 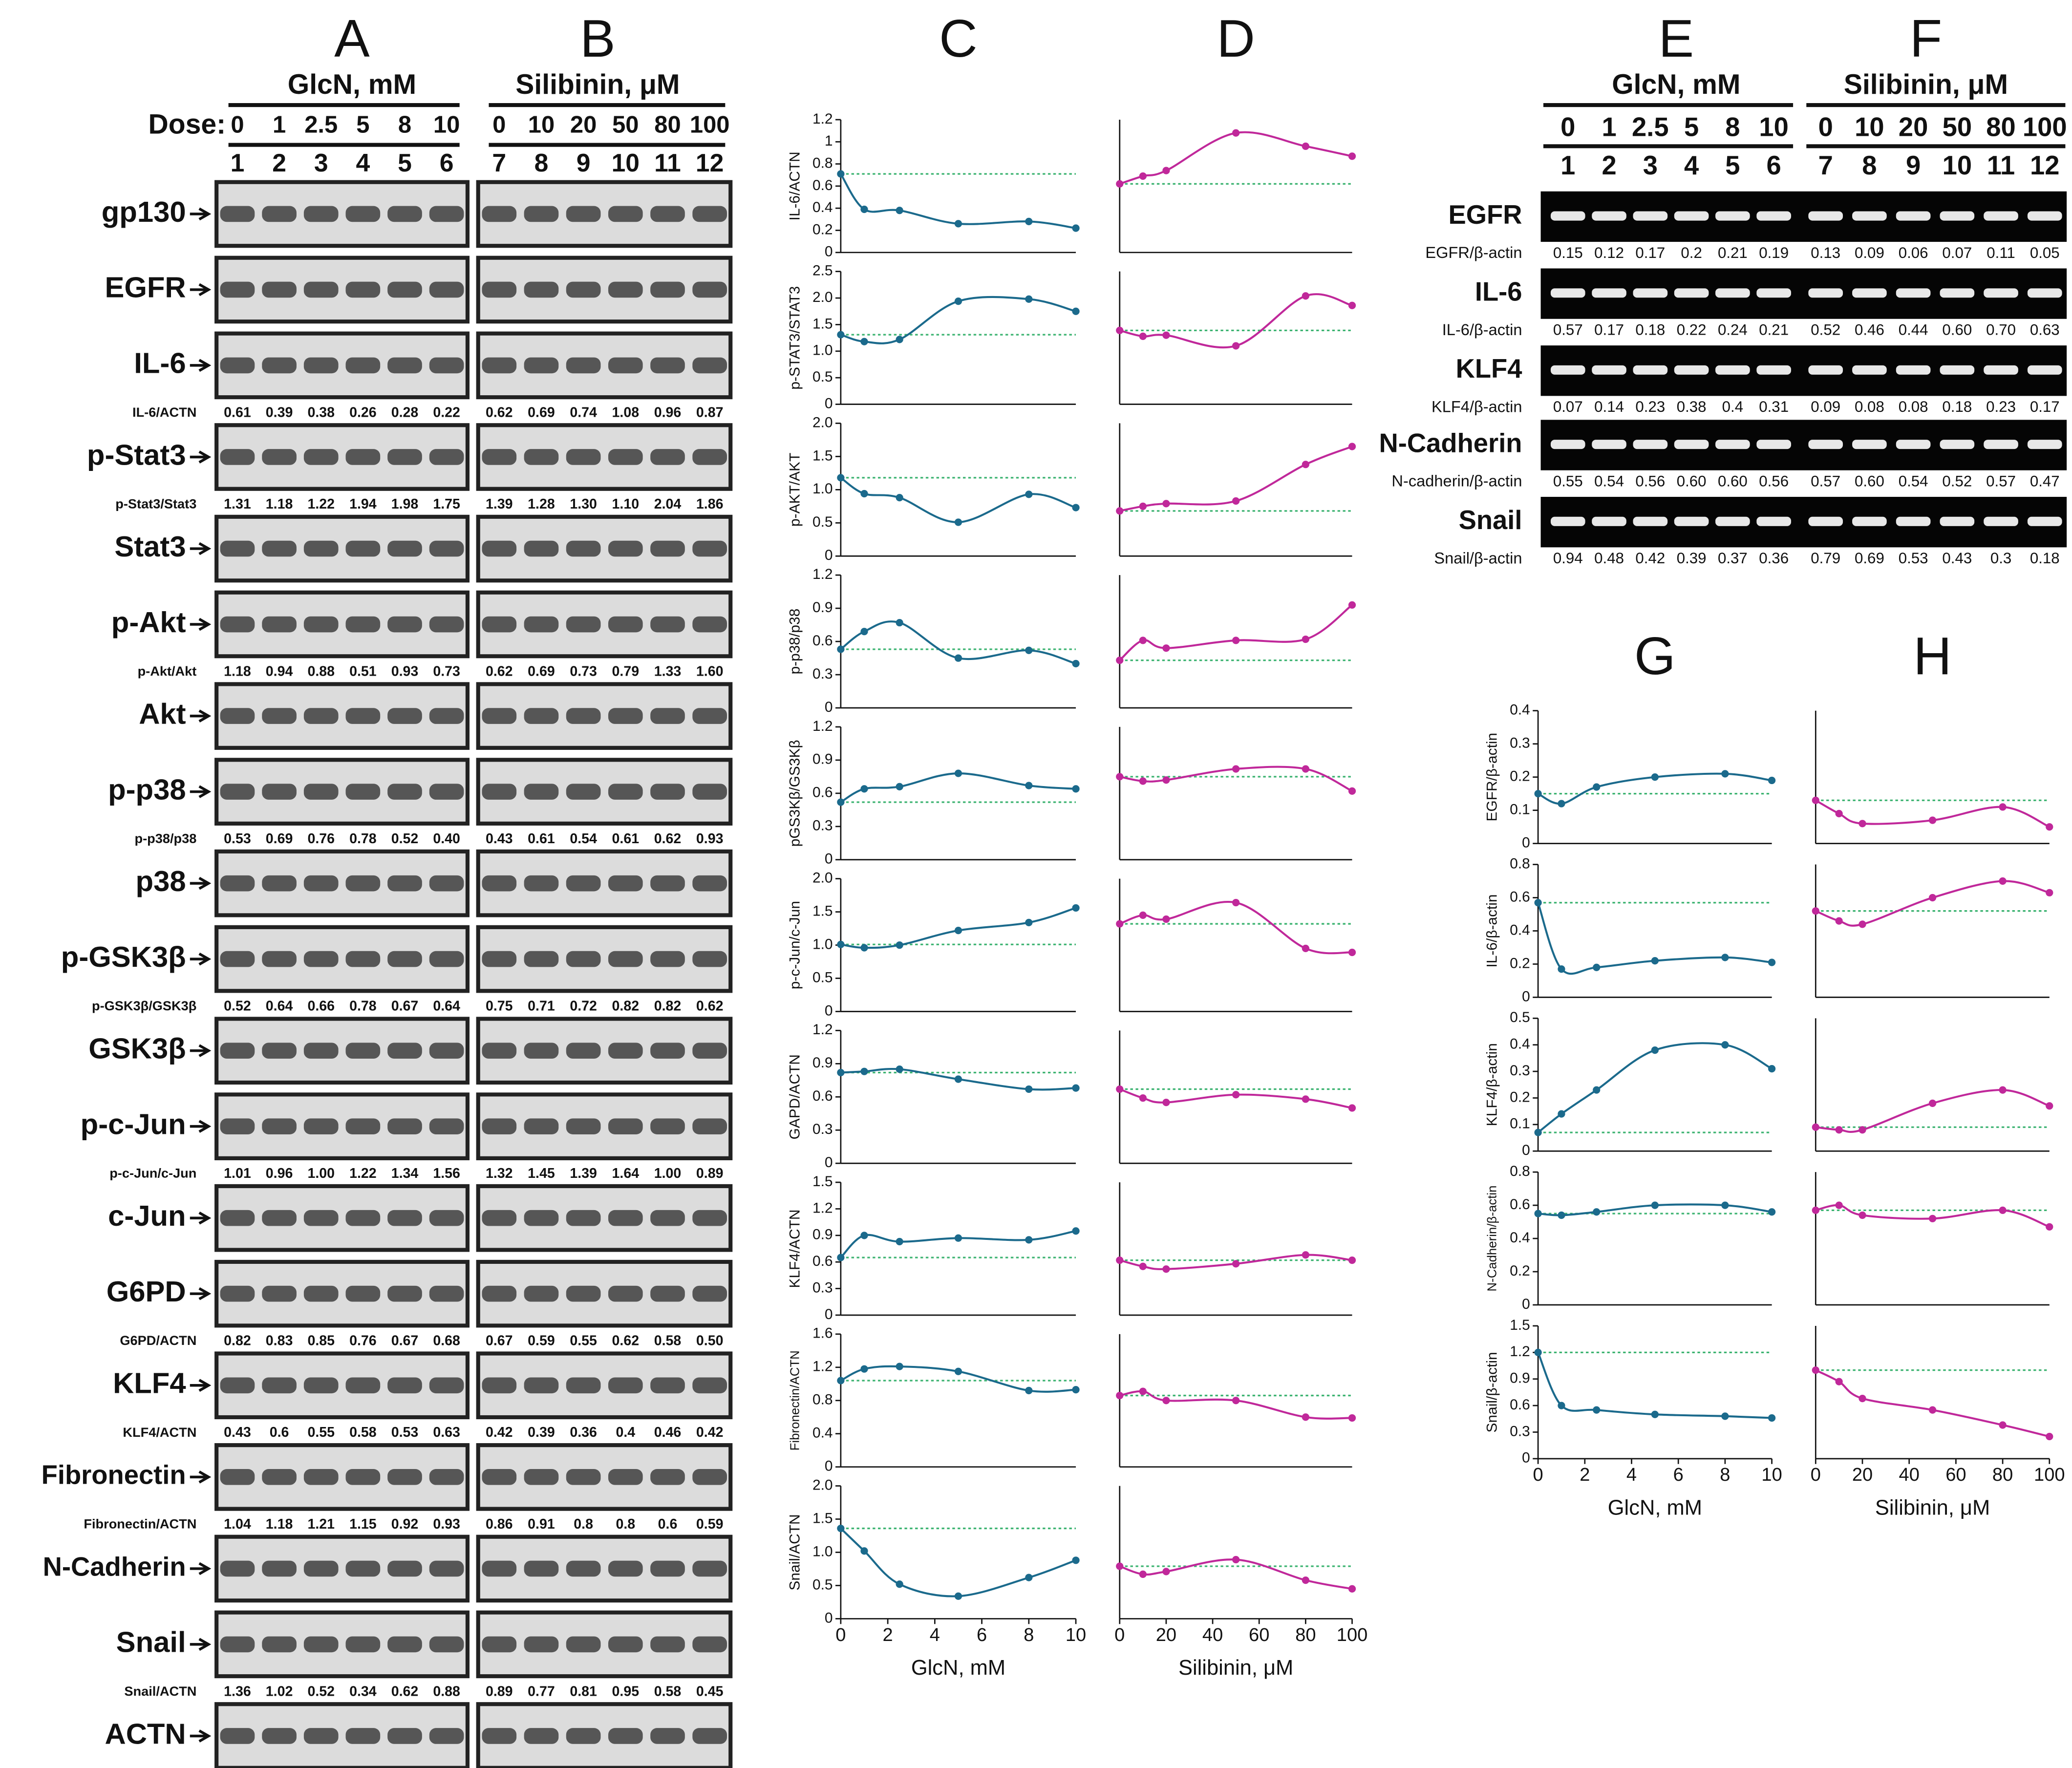 I want to click on lane-number: 2, so click(x=279, y=163).